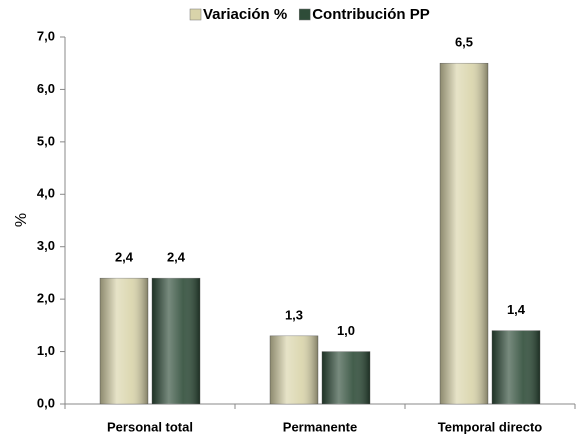 This screenshot has height=438, width=578. Describe the element at coordinates (46, 35) in the screenshot. I see `y-tick-label: 7,0` at that location.